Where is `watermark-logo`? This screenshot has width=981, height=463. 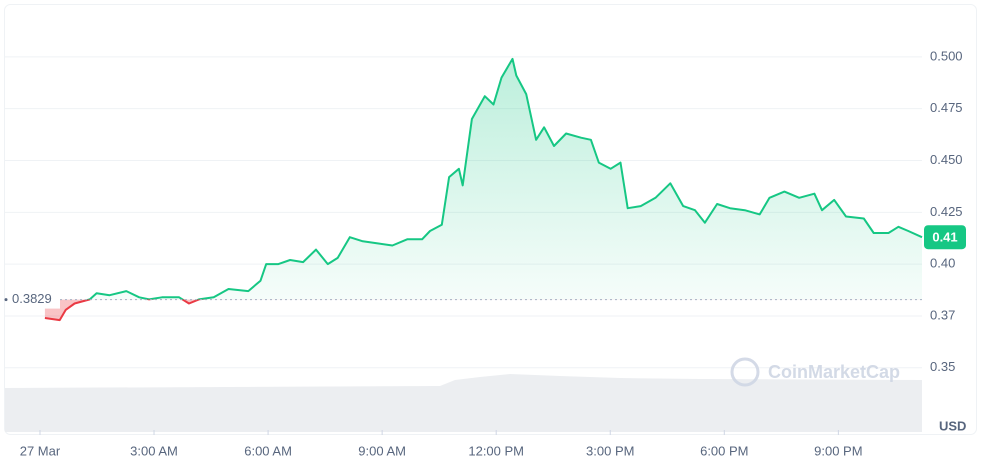
watermark-logo is located at coordinates (745, 372).